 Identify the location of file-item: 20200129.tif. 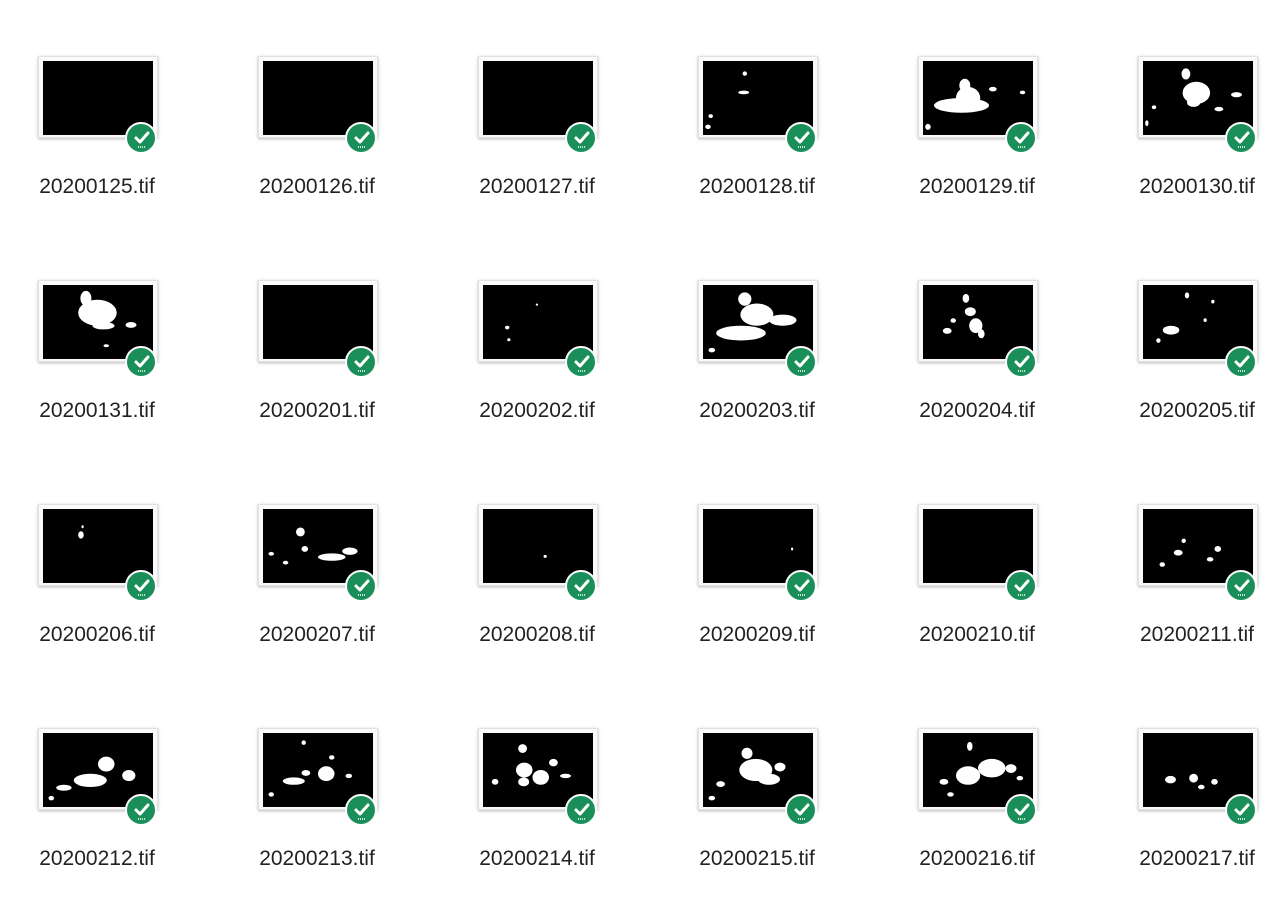
(987, 143).